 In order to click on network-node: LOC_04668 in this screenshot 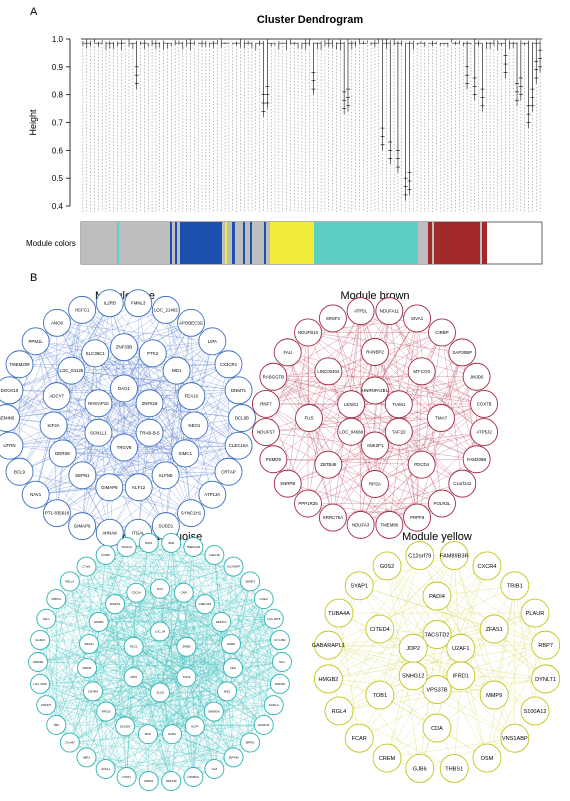, I will do `click(351, 431)`.